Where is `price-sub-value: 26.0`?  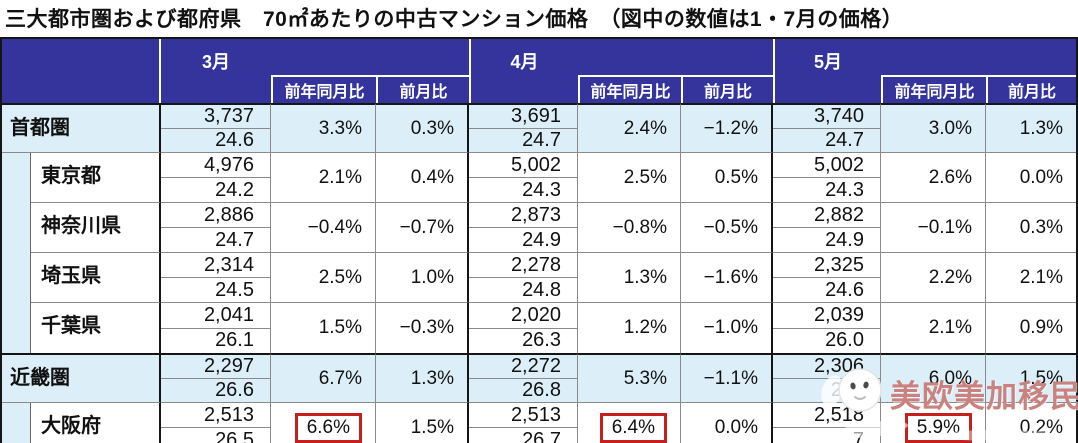 price-sub-value: 26.0 is located at coordinates (844, 340).